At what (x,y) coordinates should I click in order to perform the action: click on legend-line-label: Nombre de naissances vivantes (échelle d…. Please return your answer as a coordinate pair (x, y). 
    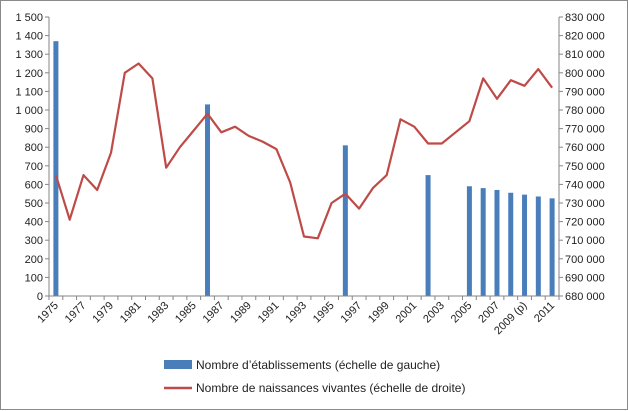
    Looking at the image, I should click on (330, 388).